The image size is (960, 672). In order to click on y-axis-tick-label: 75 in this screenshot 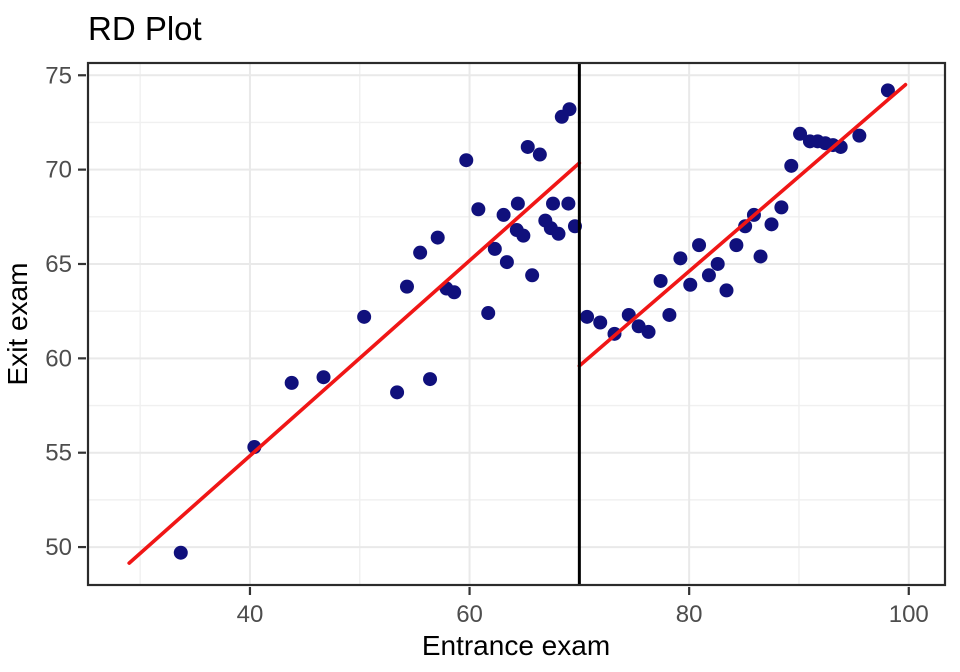, I will do `click(58, 75)`.